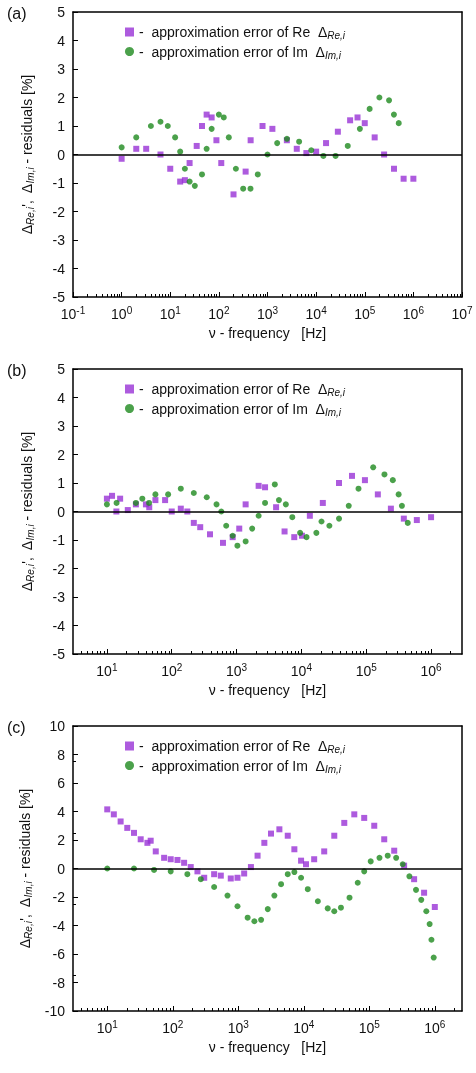  I want to click on y-tick-label: 10, so click(57, 726).